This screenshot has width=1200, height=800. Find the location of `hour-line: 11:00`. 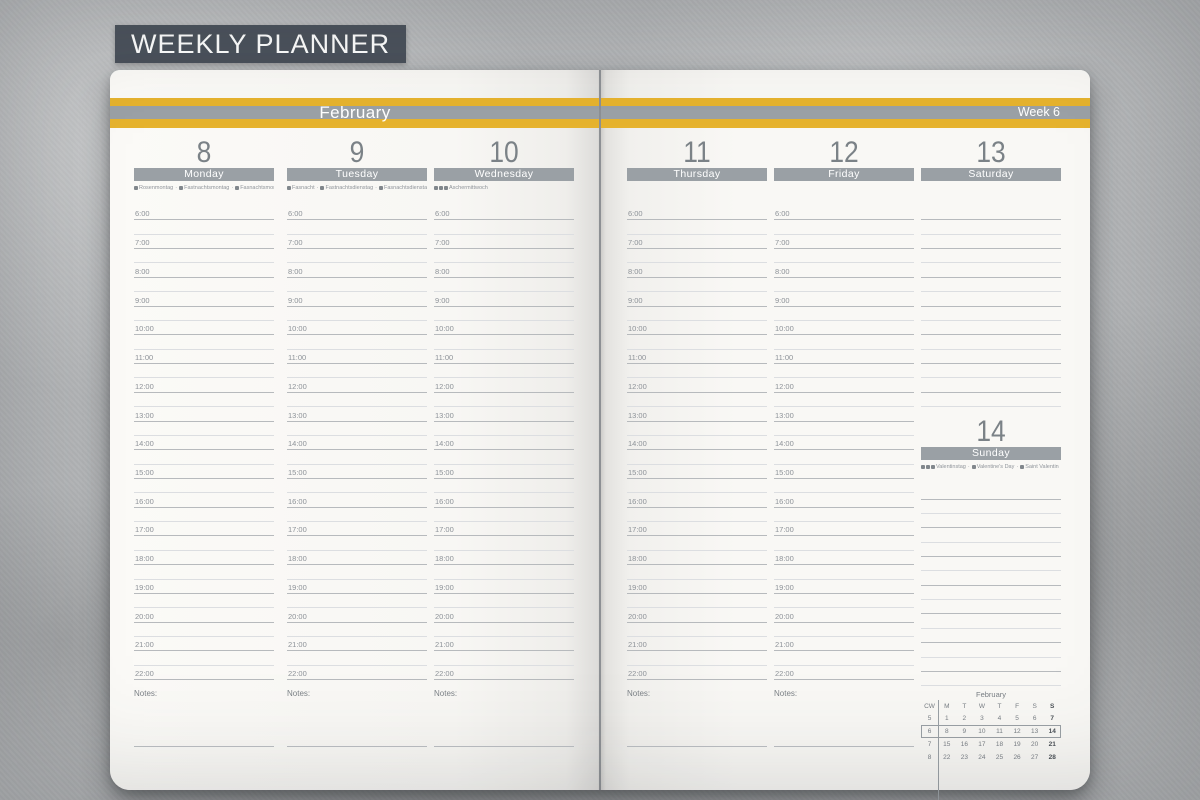

hour-line: 11:00 is located at coordinates (844, 357).